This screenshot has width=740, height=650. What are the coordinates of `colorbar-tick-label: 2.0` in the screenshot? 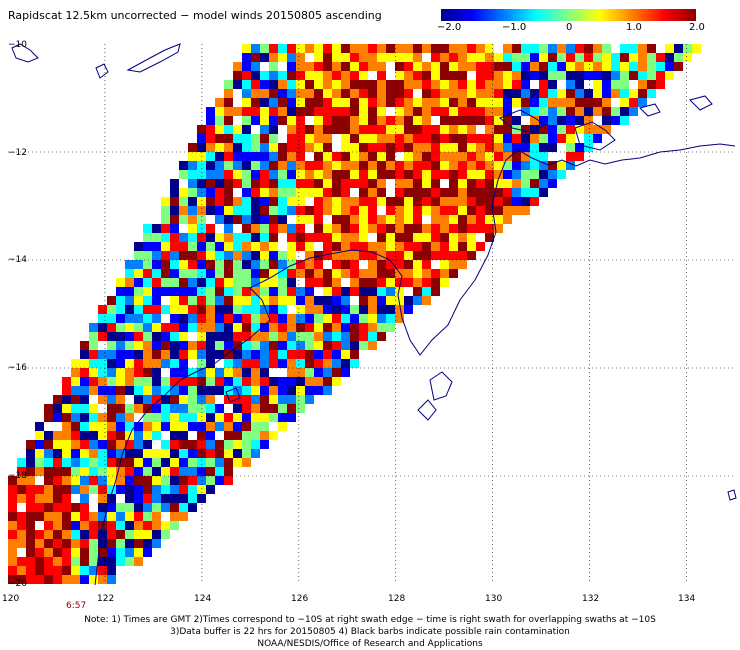 It's located at (697, 27).